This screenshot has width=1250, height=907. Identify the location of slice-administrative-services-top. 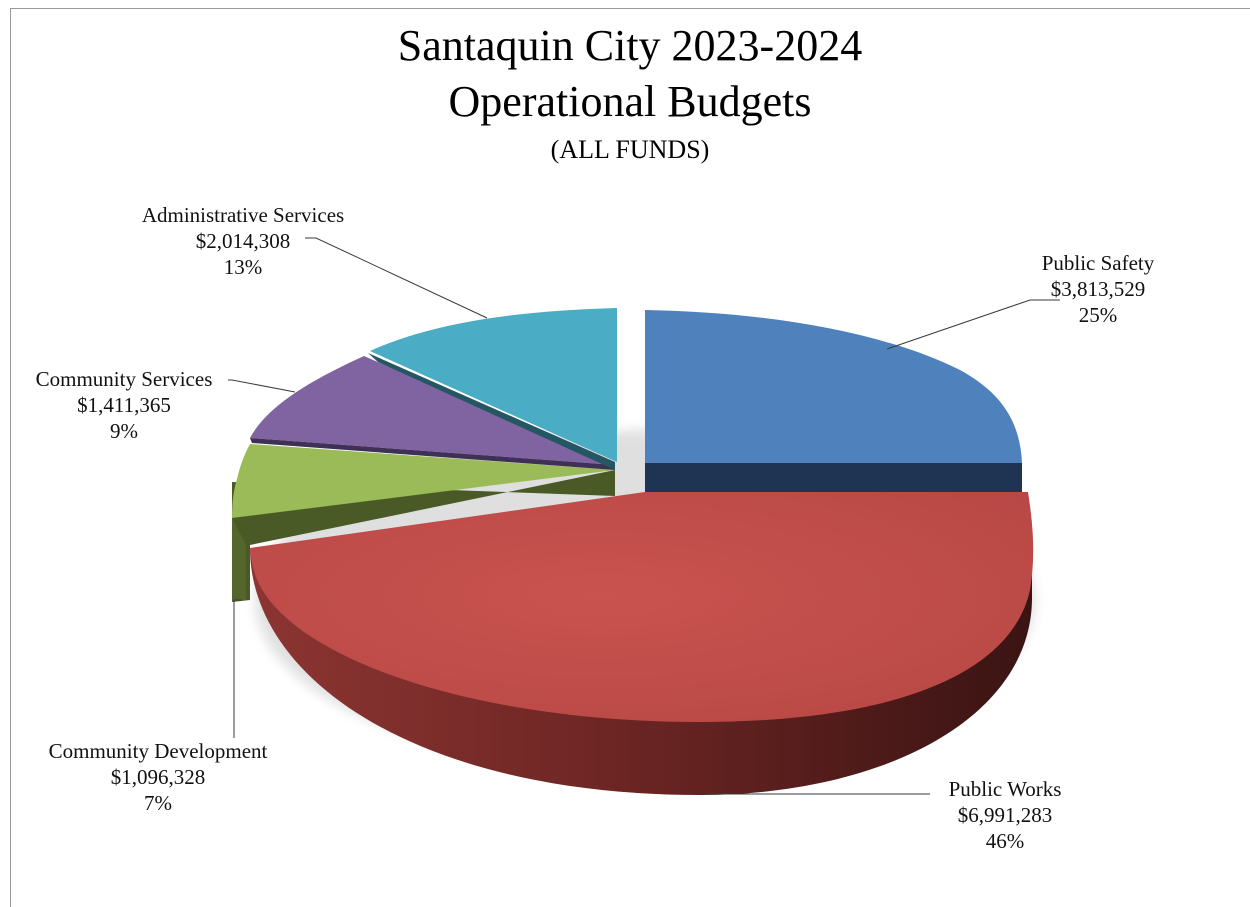
(493, 385).